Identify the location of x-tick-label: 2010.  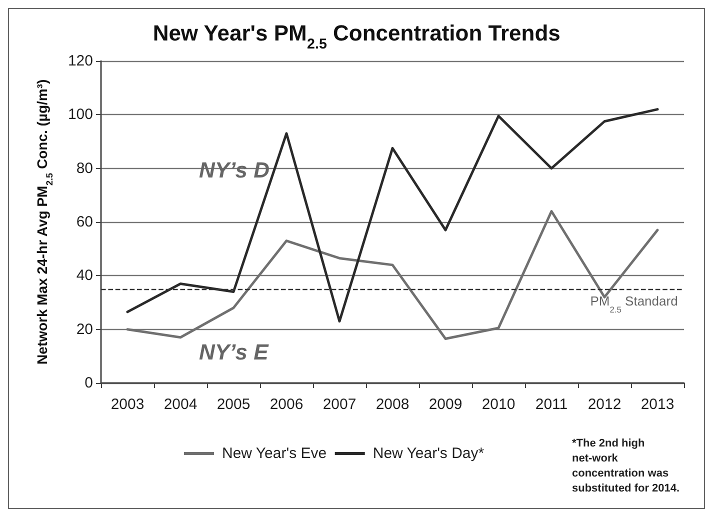
(499, 404).